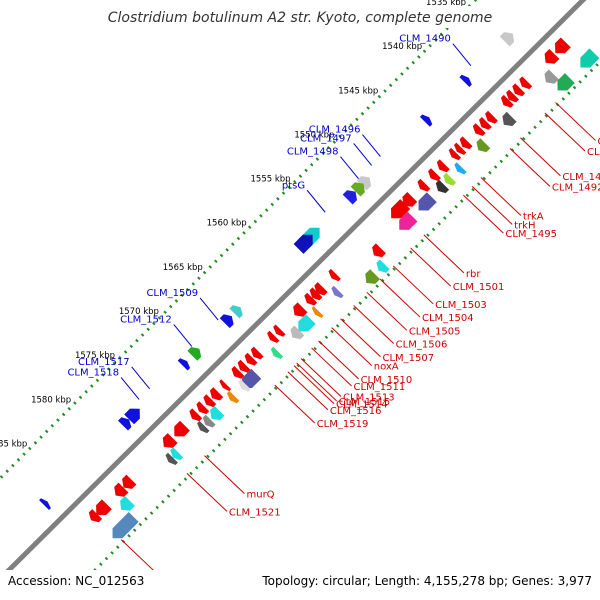  What do you see at coordinates (362, 405) in the screenshot?
I see `right-gene-label: CLM_1514` at bounding box center [362, 405].